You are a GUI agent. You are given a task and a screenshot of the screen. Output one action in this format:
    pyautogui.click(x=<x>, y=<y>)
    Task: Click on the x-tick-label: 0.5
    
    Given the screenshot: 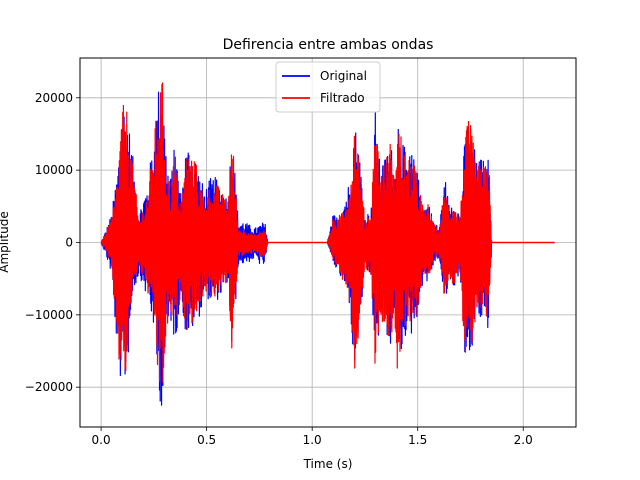 What is the action you would take?
    pyautogui.click(x=206, y=440)
    